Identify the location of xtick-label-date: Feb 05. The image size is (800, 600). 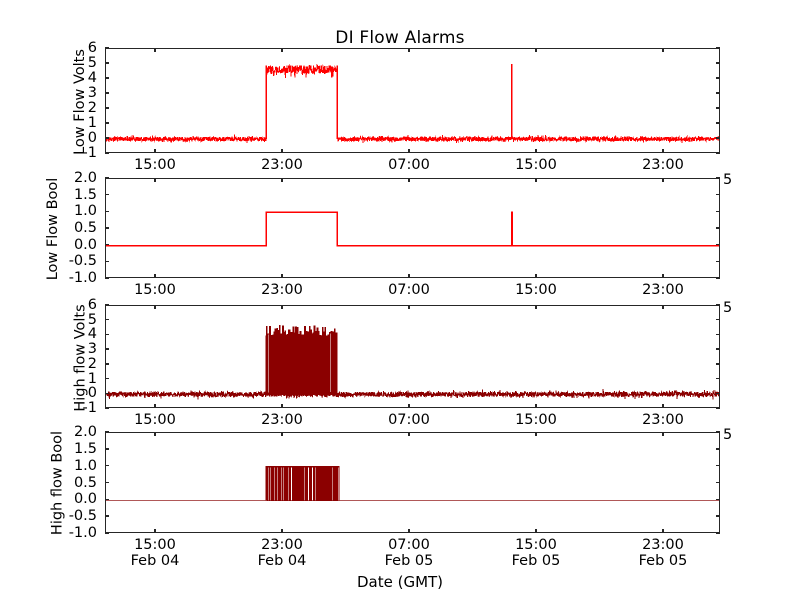
(409, 560).